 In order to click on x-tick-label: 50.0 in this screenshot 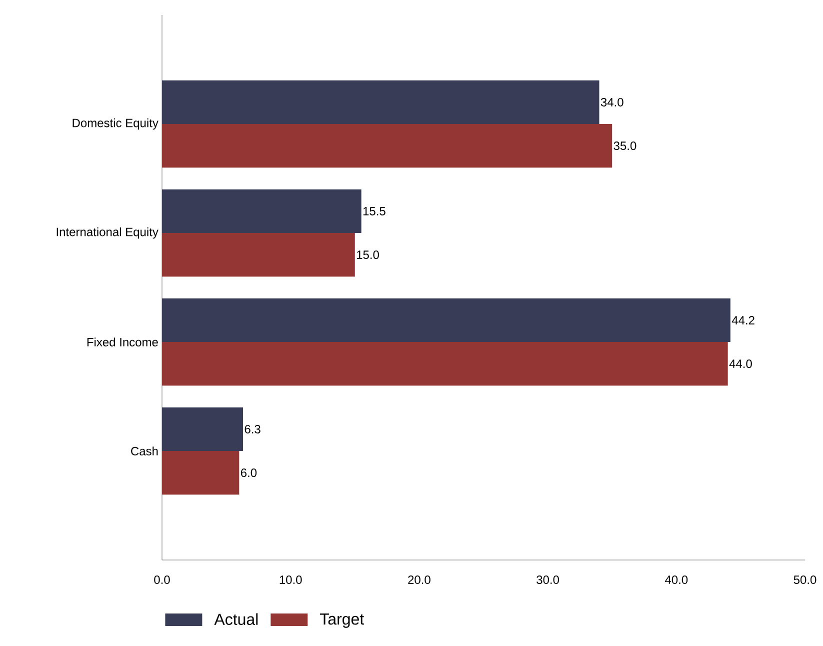, I will do `click(805, 580)`.